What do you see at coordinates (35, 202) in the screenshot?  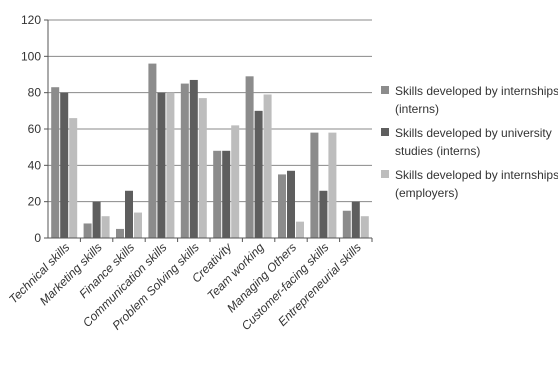 I see `y-tick-label: 20` at bounding box center [35, 202].